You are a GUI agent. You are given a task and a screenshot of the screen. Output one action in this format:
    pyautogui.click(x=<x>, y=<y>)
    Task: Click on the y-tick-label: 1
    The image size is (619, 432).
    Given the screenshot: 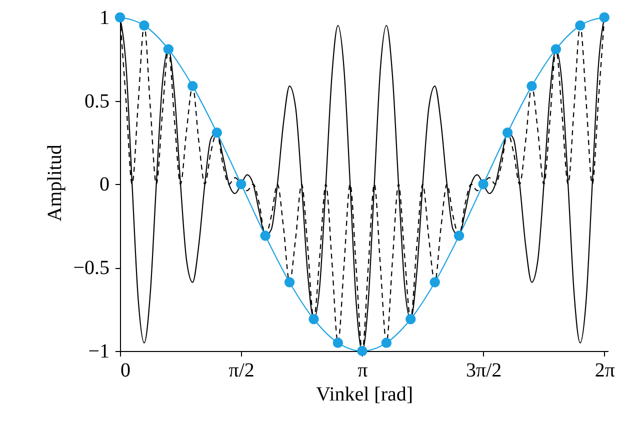 What is the action you would take?
    pyautogui.click(x=105, y=17)
    